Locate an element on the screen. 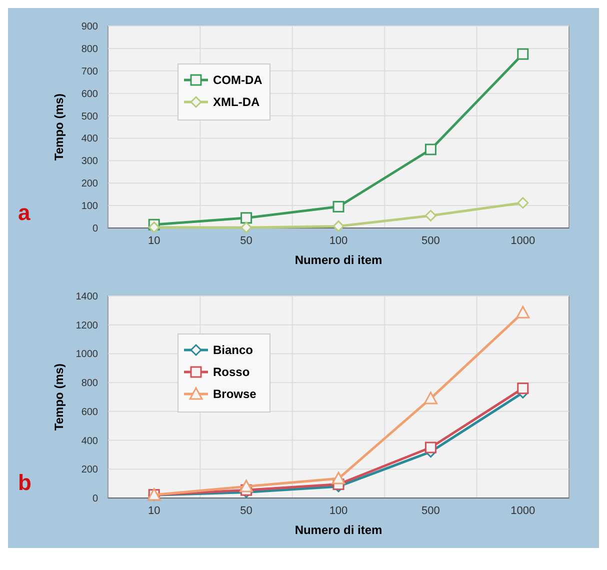  y-tick-label: 300 is located at coordinates (89, 162).